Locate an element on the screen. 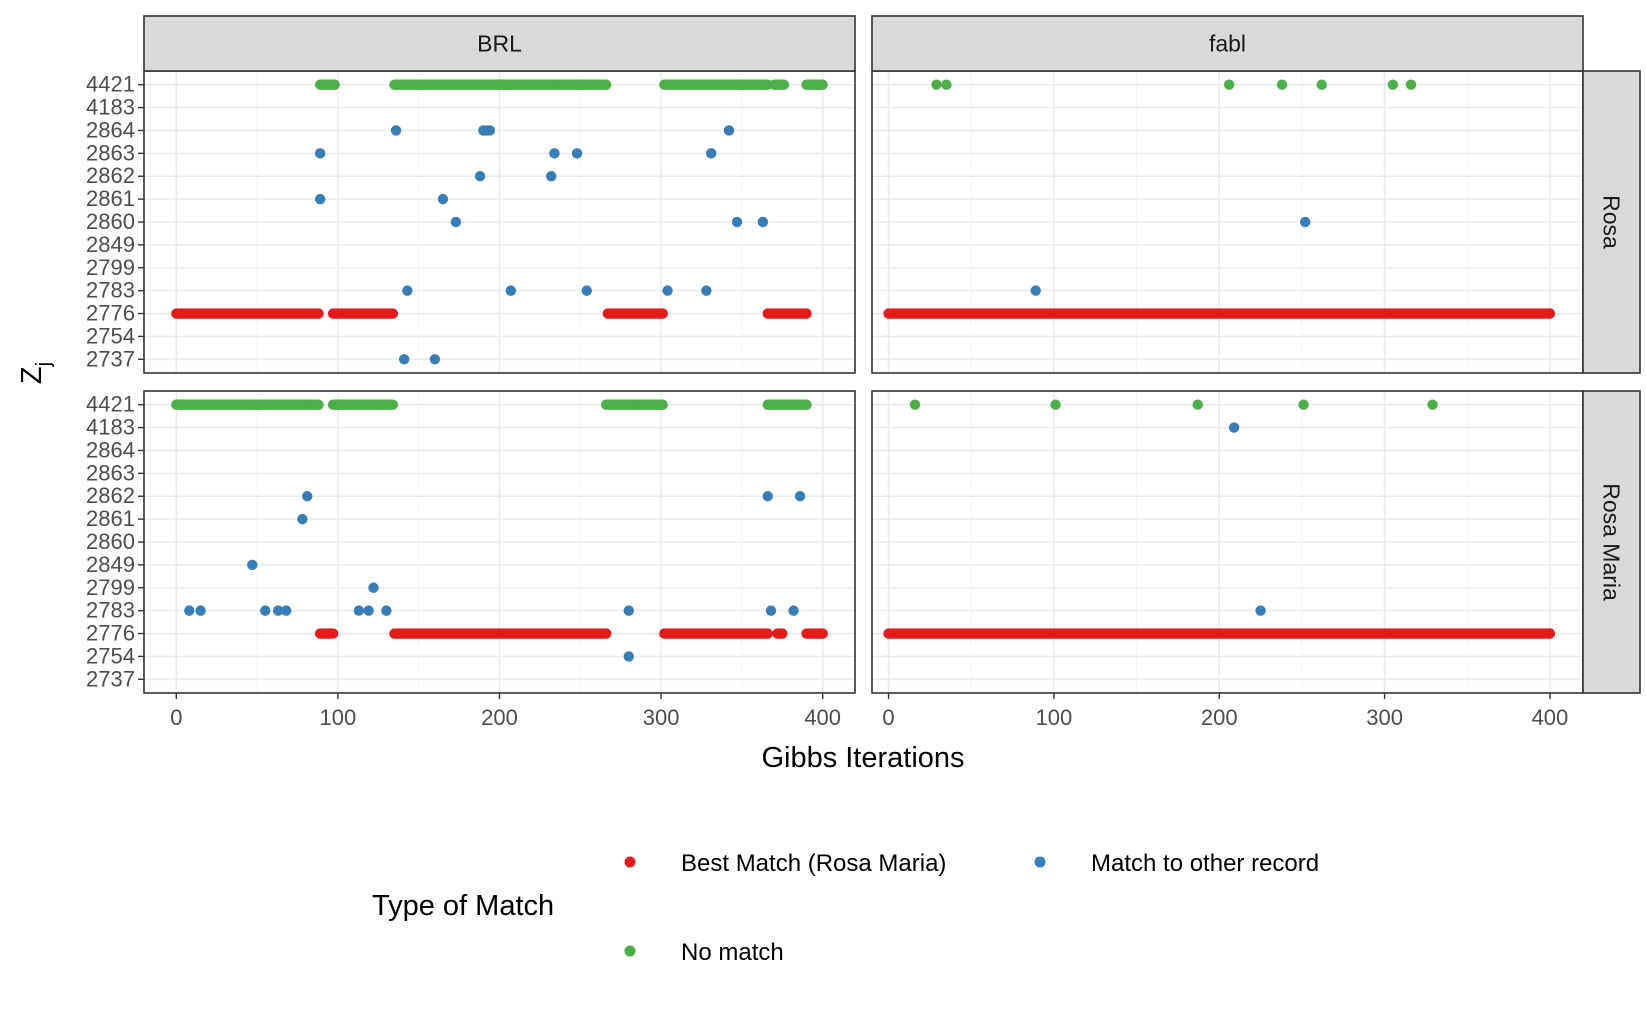  legend-label-other: Match to other record is located at coordinates (1205, 863).